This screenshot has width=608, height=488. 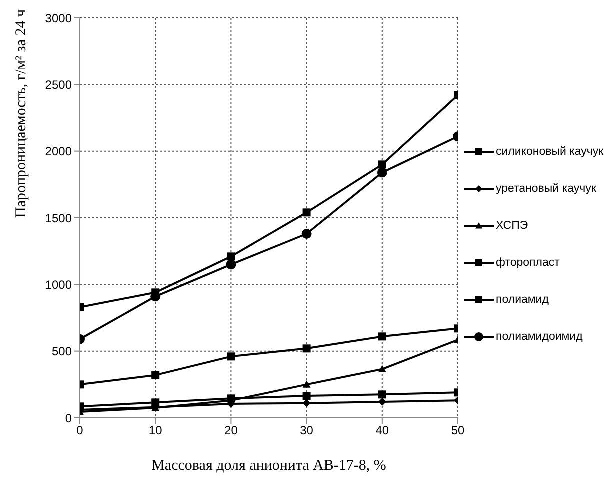 I want to click on legend-label: силиконовый каучук, so click(x=550, y=152).